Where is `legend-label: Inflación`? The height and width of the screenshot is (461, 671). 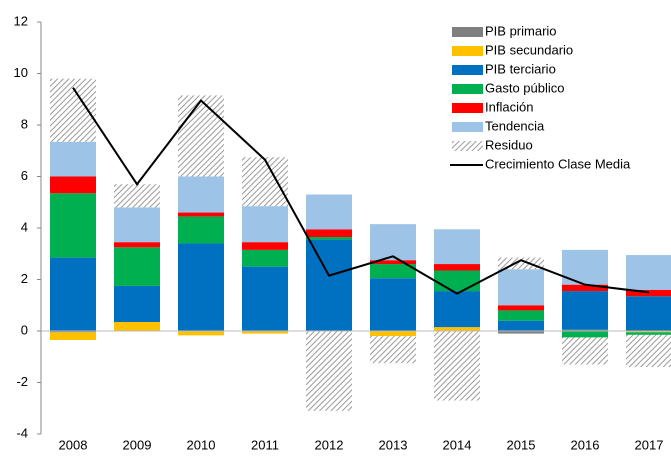
legend-label: Inflación is located at coordinates (509, 106).